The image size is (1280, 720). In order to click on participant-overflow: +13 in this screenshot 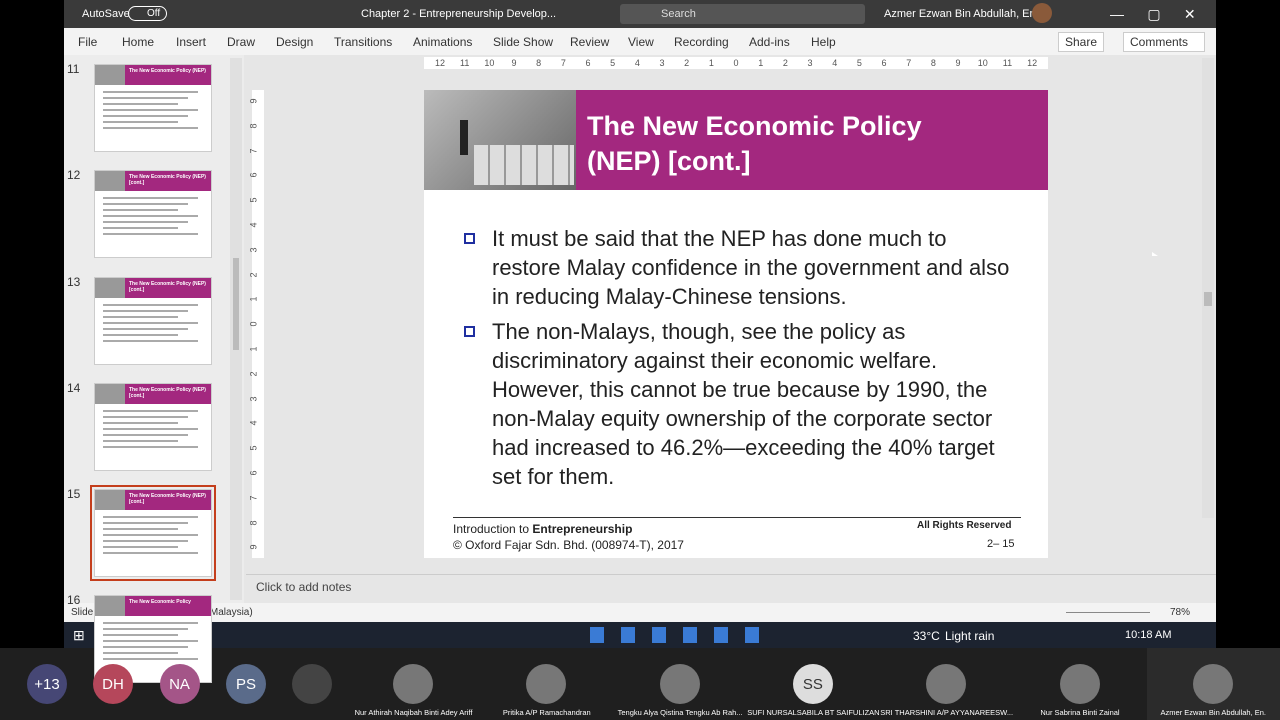, I will do `click(47, 684)`.